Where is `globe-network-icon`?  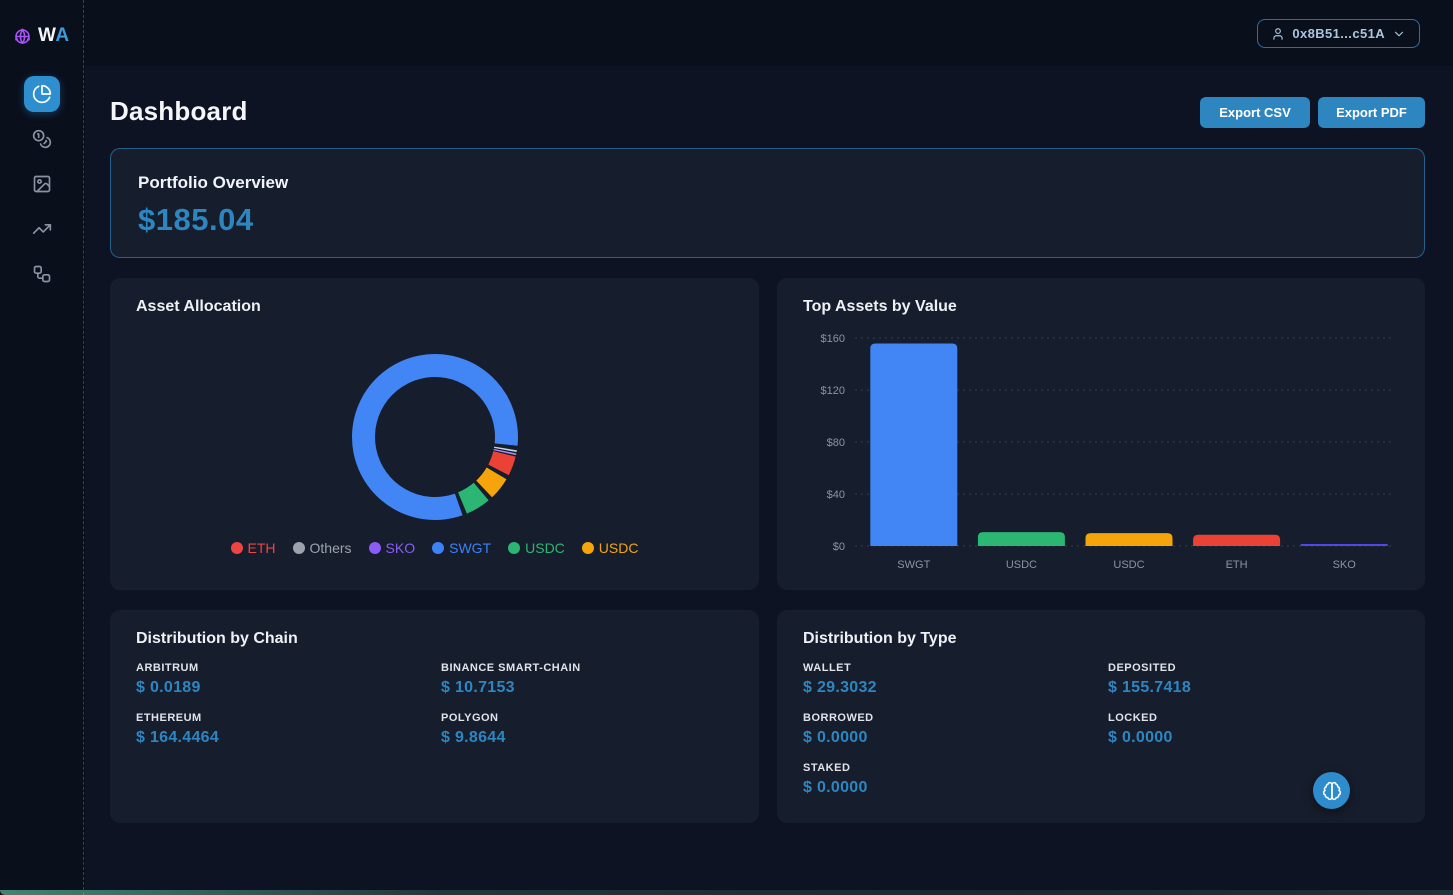
globe-network-icon is located at coordinates (22, 36).